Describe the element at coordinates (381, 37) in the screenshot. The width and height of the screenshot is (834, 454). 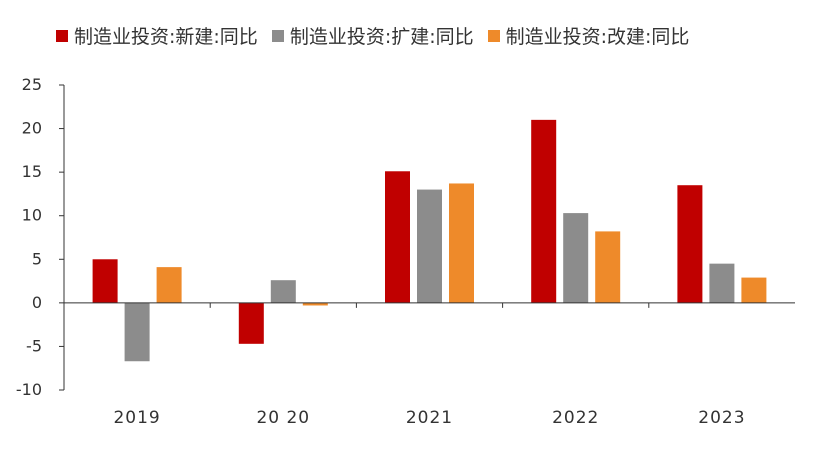
I see `legend-label-expand: 制造业投资:扩建:同比` at that location.